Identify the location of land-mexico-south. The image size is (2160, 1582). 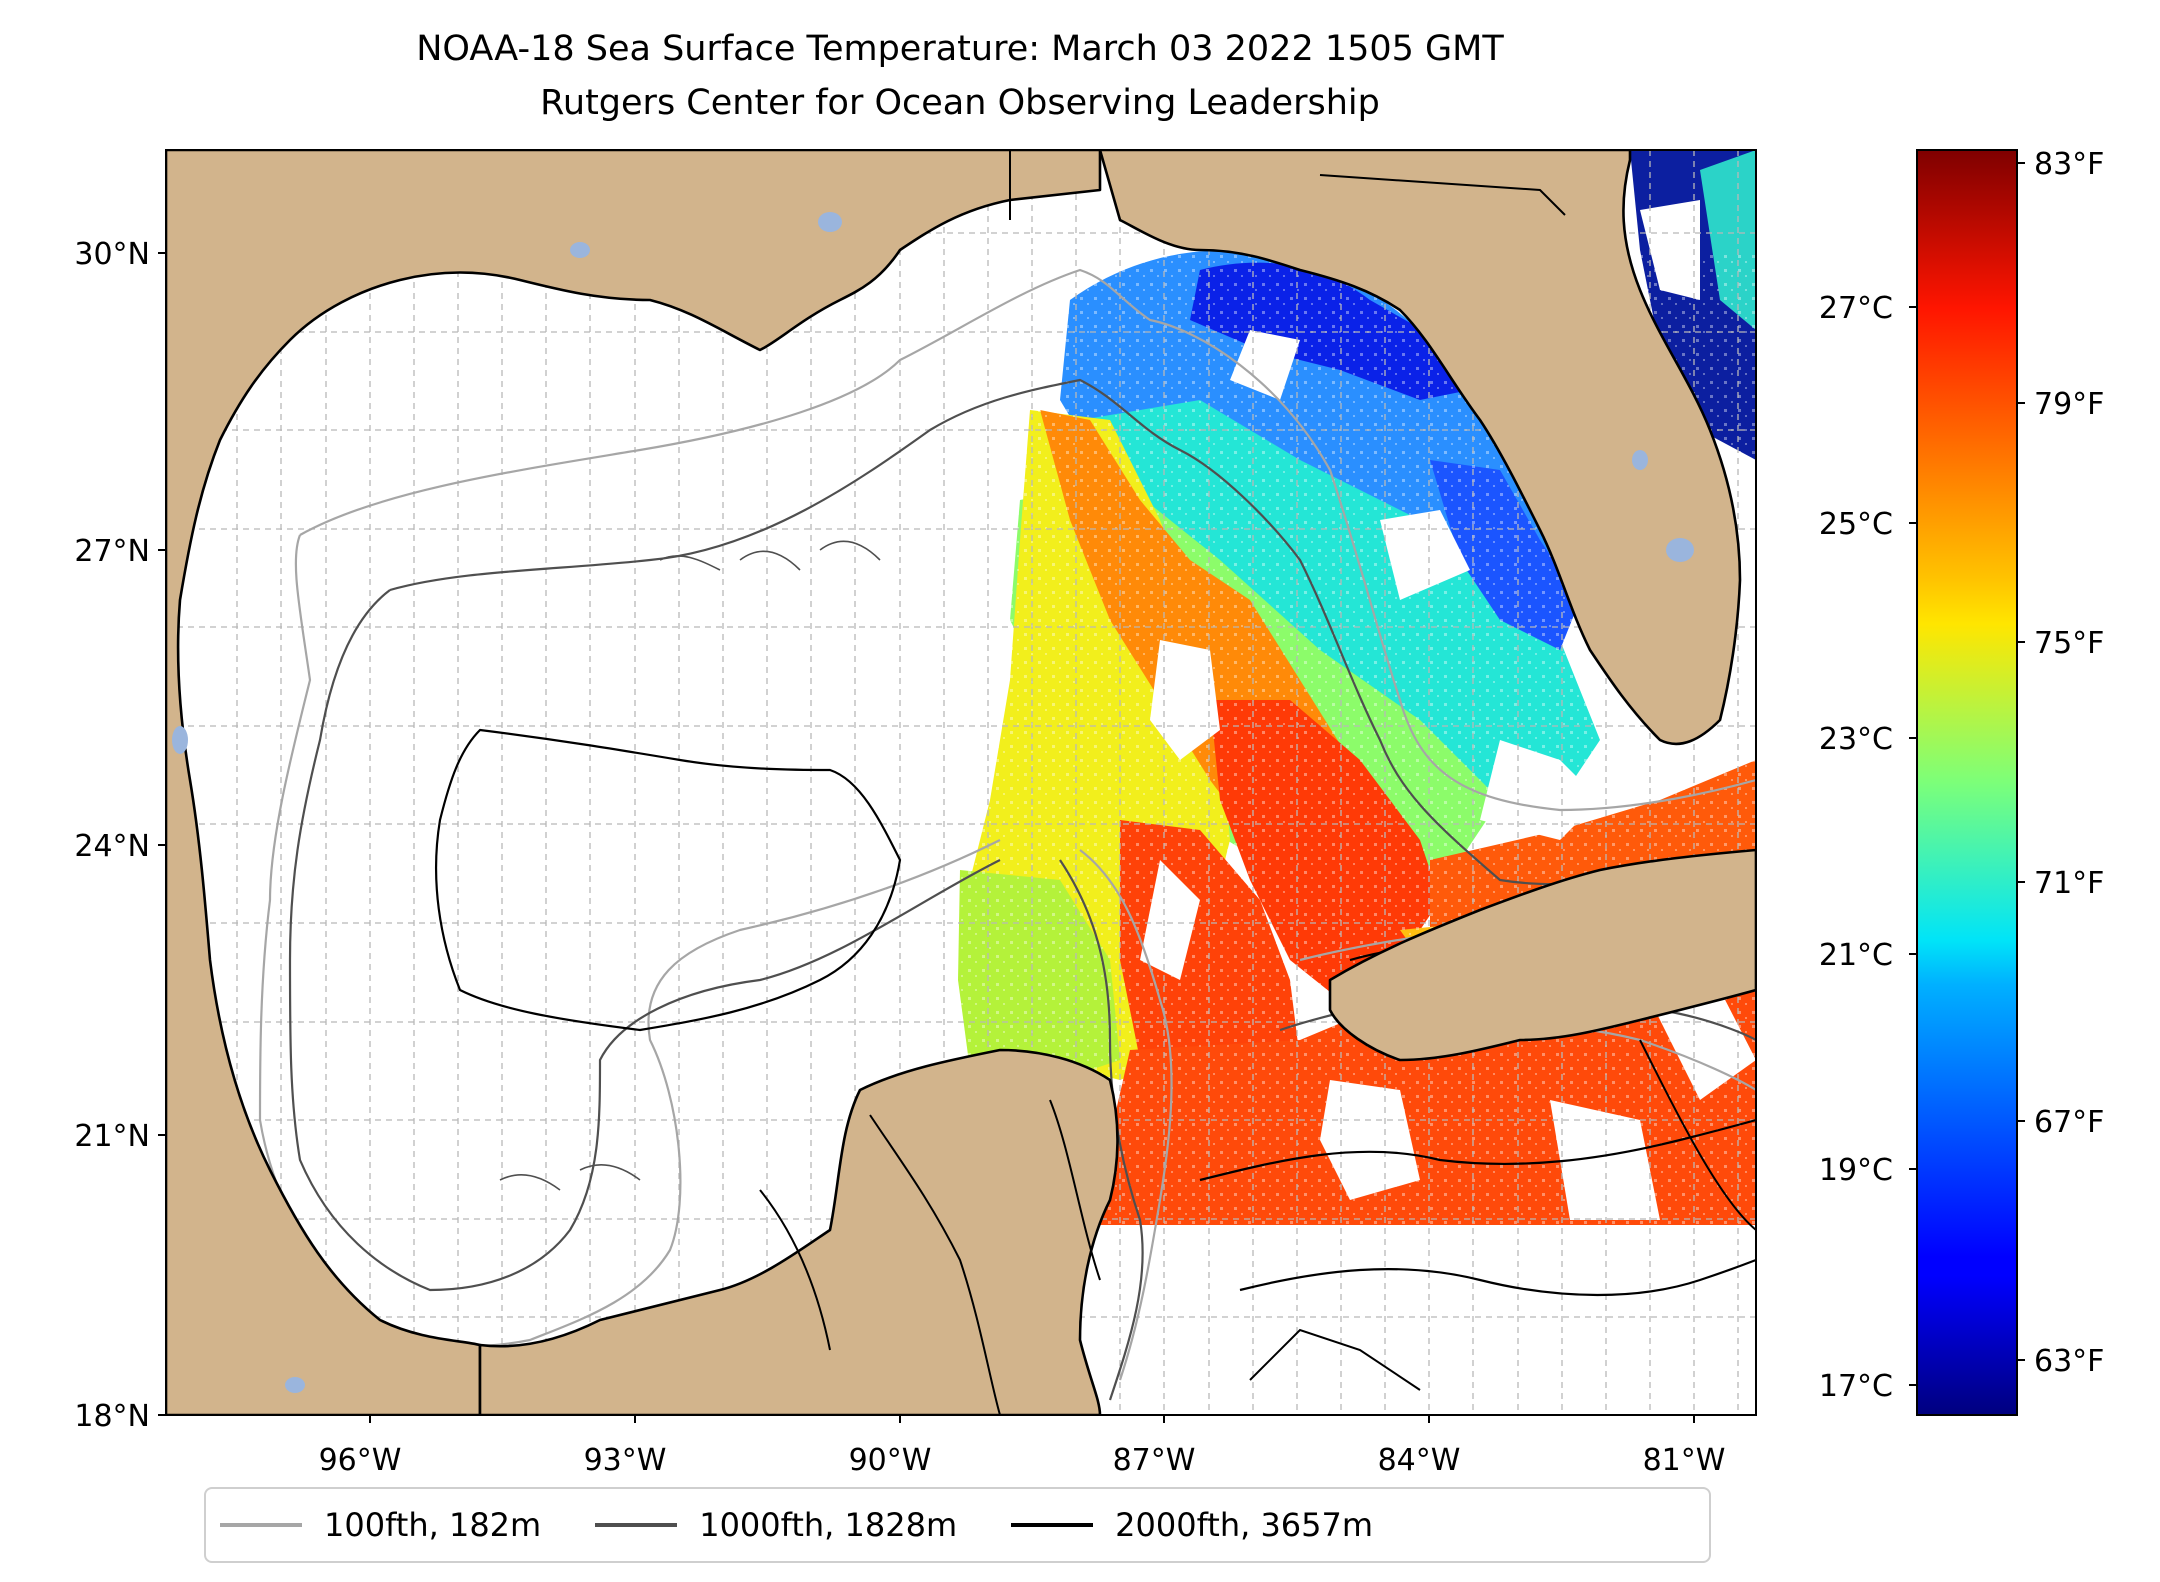
(798, 1231).